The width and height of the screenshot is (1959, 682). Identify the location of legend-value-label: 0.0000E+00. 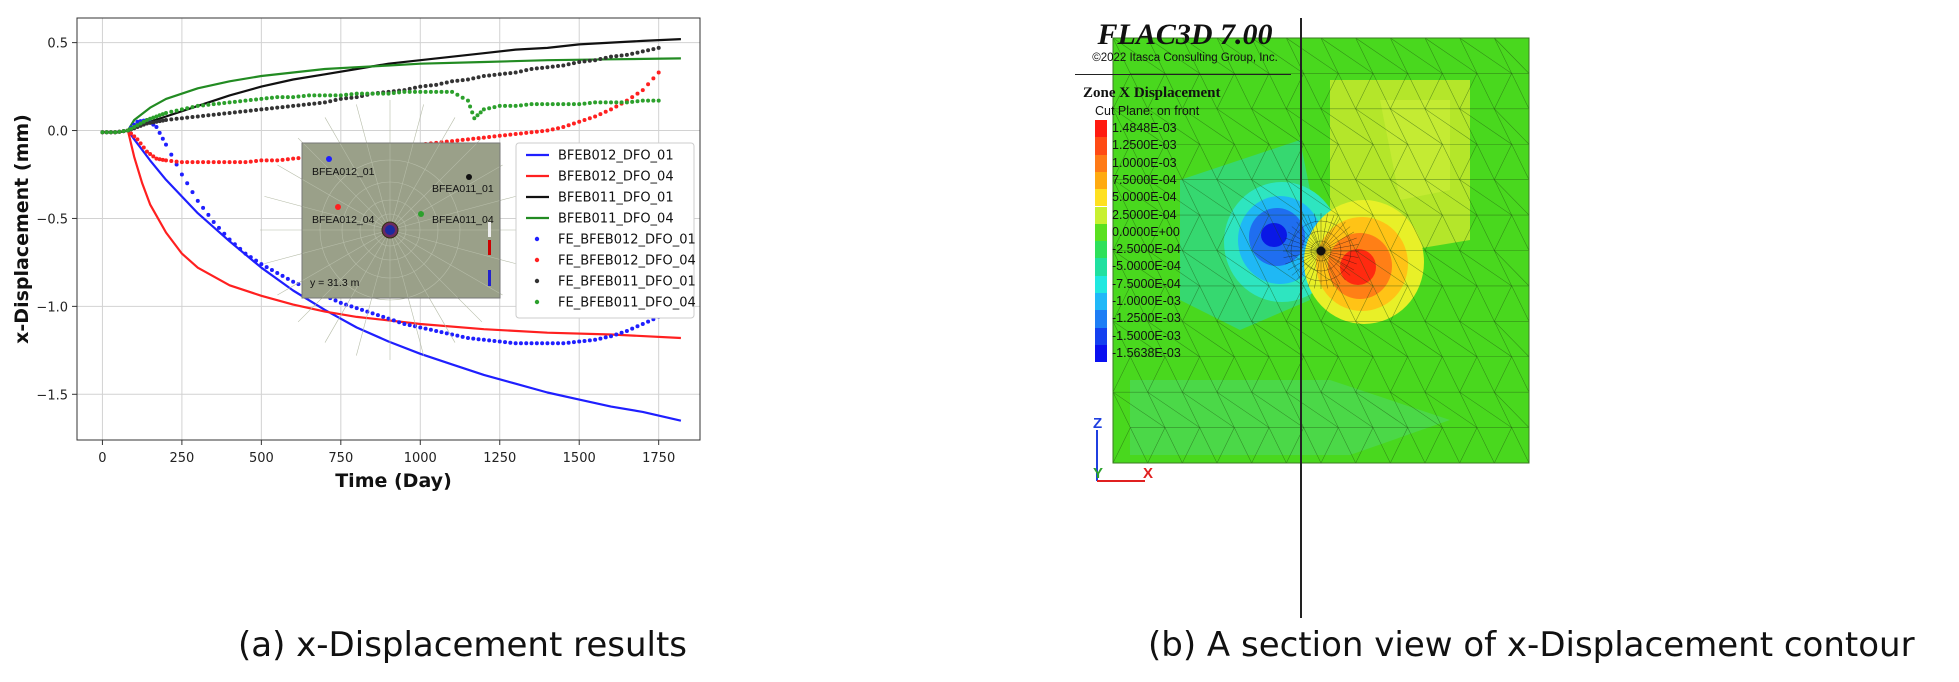
(1146, 231).